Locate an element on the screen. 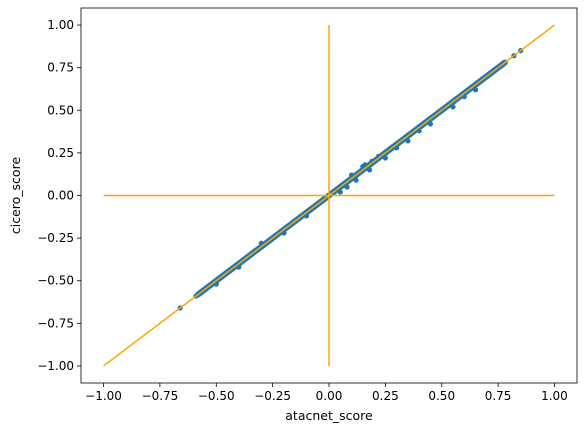 Image resolution: width=587 pixels, height=432 pixels. y-tick-label: 1.00 is located at coordinates (60, 25).